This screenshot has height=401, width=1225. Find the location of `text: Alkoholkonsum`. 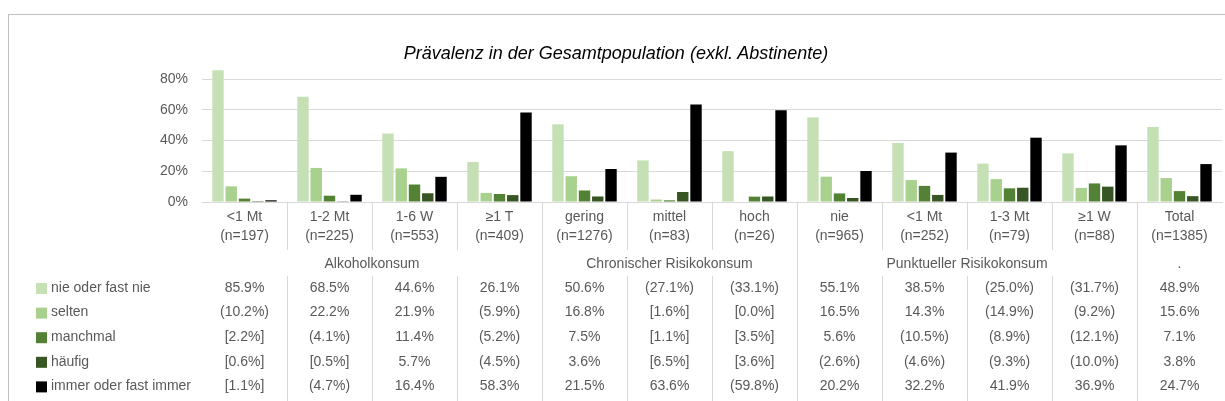

text: Alkoholkonsum is located at coordinates (372, 262).